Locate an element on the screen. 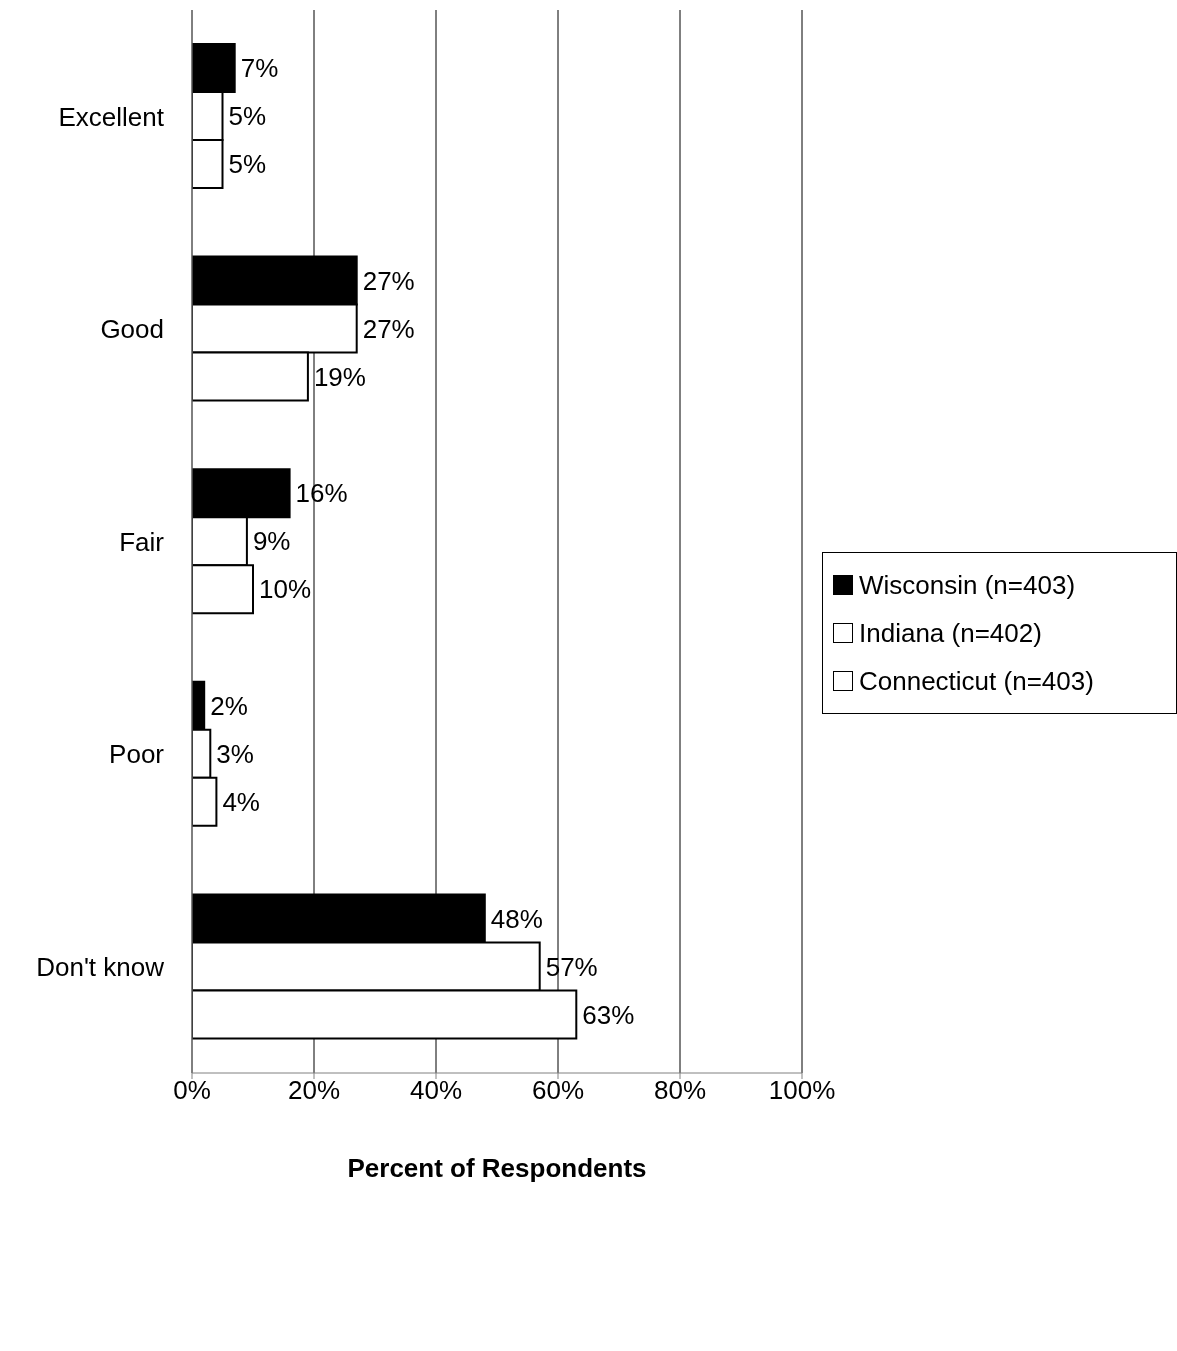 Image resolution: width=1177 pixels, height=1351 pixels. data-label: 10% is located at coordinates (285, 589).